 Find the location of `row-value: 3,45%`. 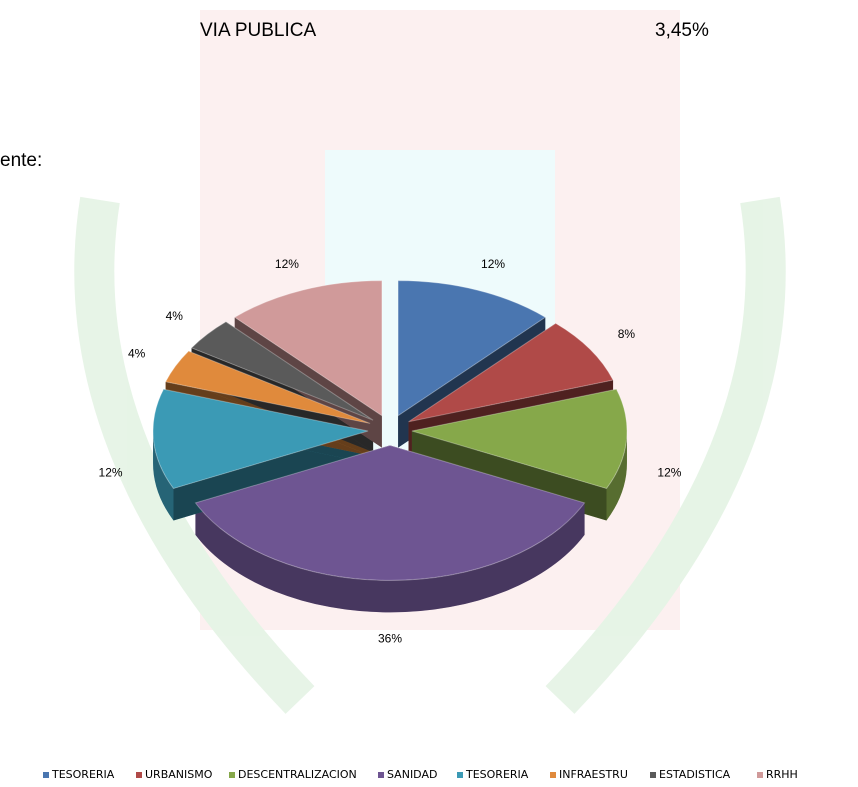

row-value: 3,45% is located at coordinates (682, 30).